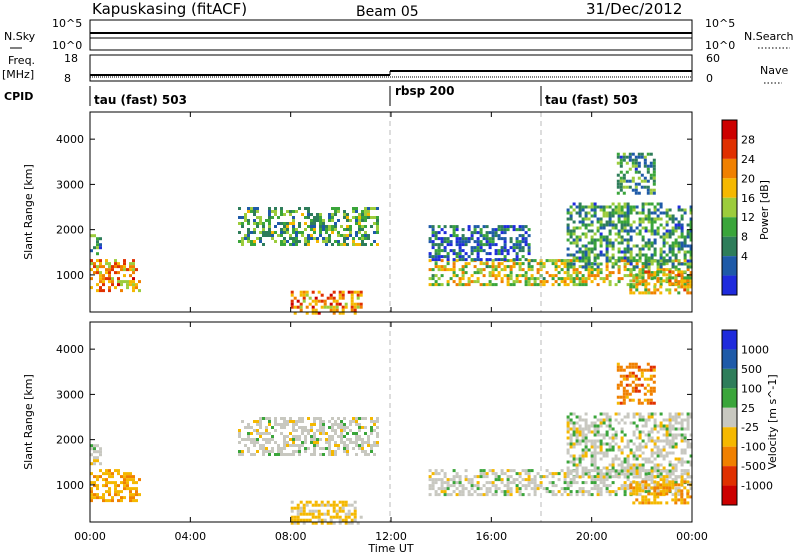 The width and height of the screenshot is (800, 554). I want to click on colorbar-tick-label: 20, so click(748, 178).